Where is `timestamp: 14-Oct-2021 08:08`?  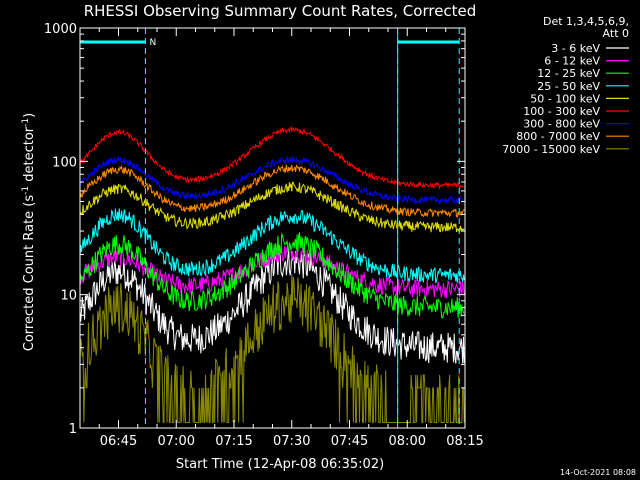
timestamp: 14-Oct-2021 08:08 is located at coordinates (598, 472).